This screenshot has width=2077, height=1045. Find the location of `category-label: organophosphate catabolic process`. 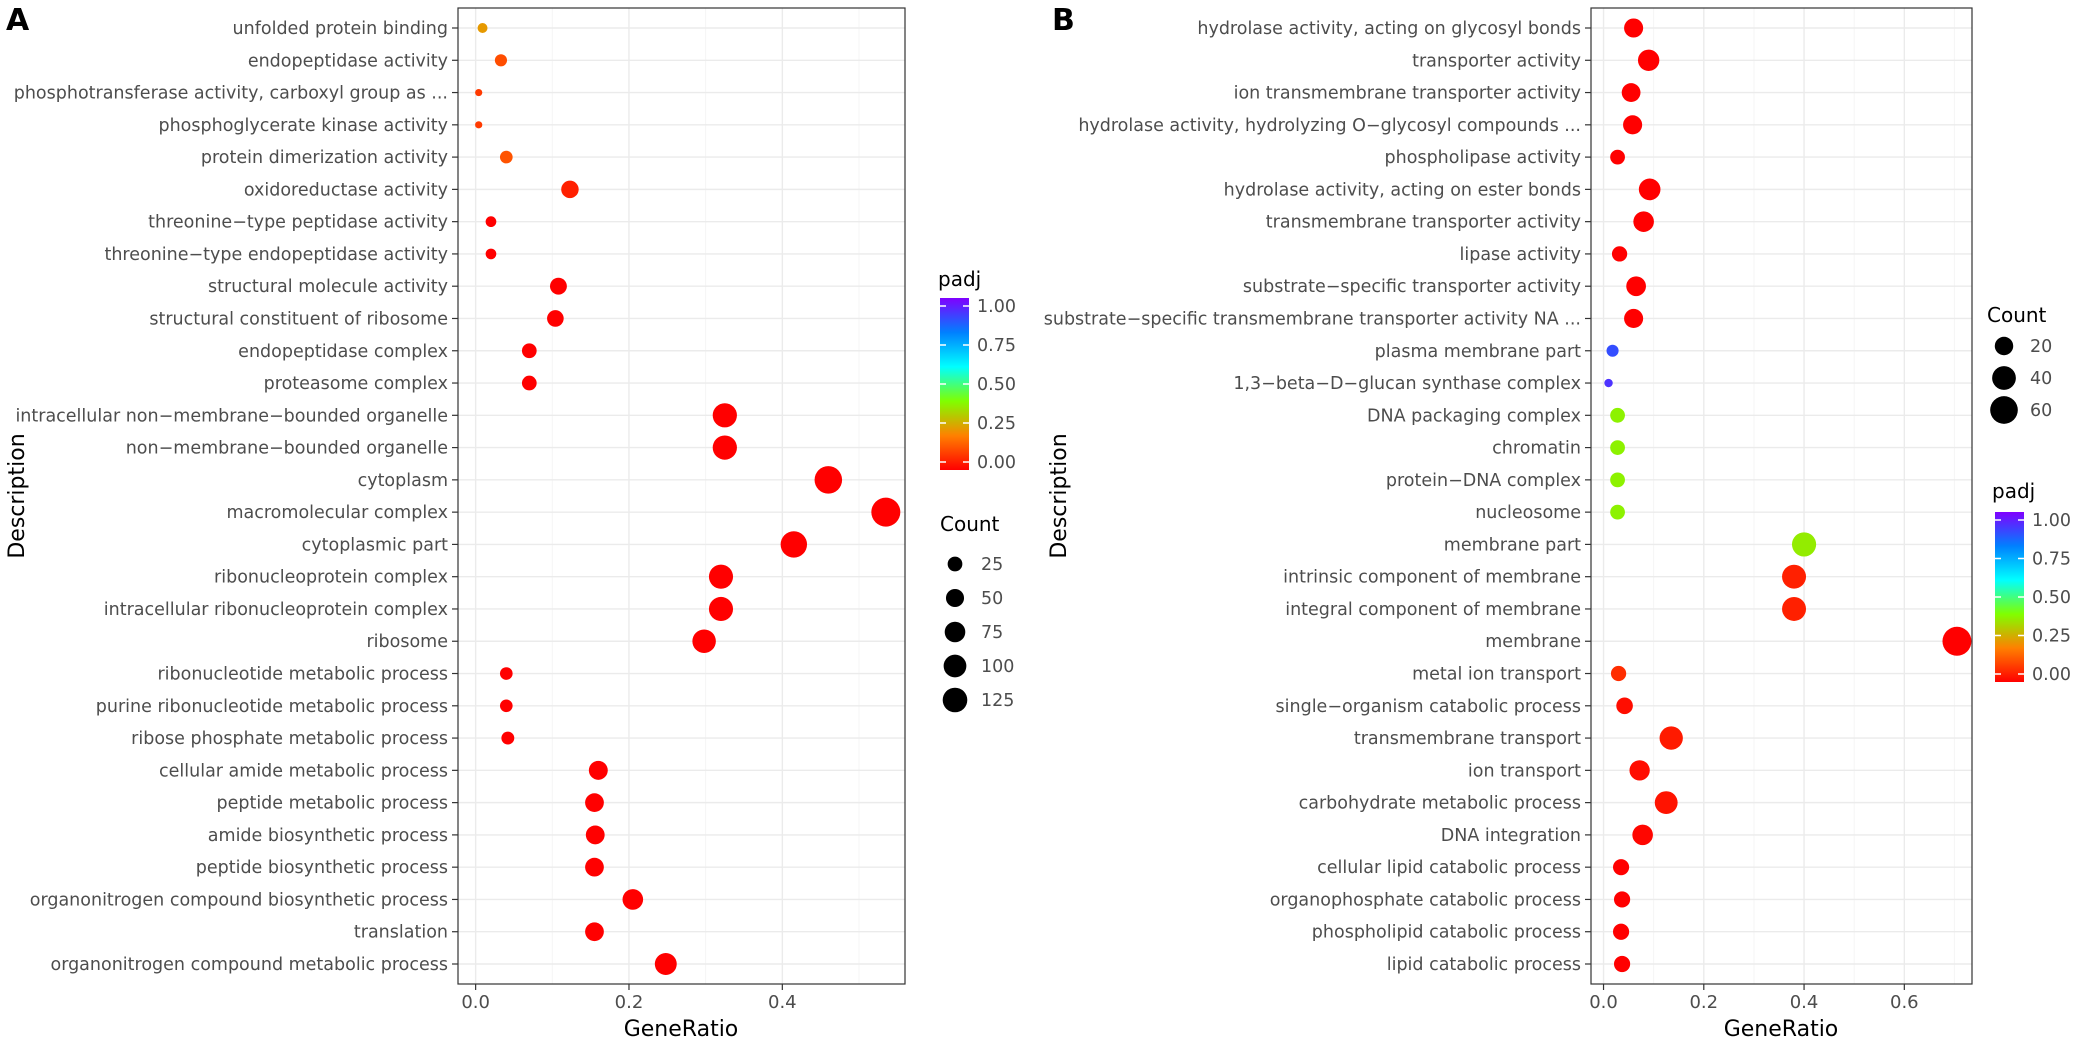

category-label: organophosphate catabolic process is located at coordinates (1425, 900).